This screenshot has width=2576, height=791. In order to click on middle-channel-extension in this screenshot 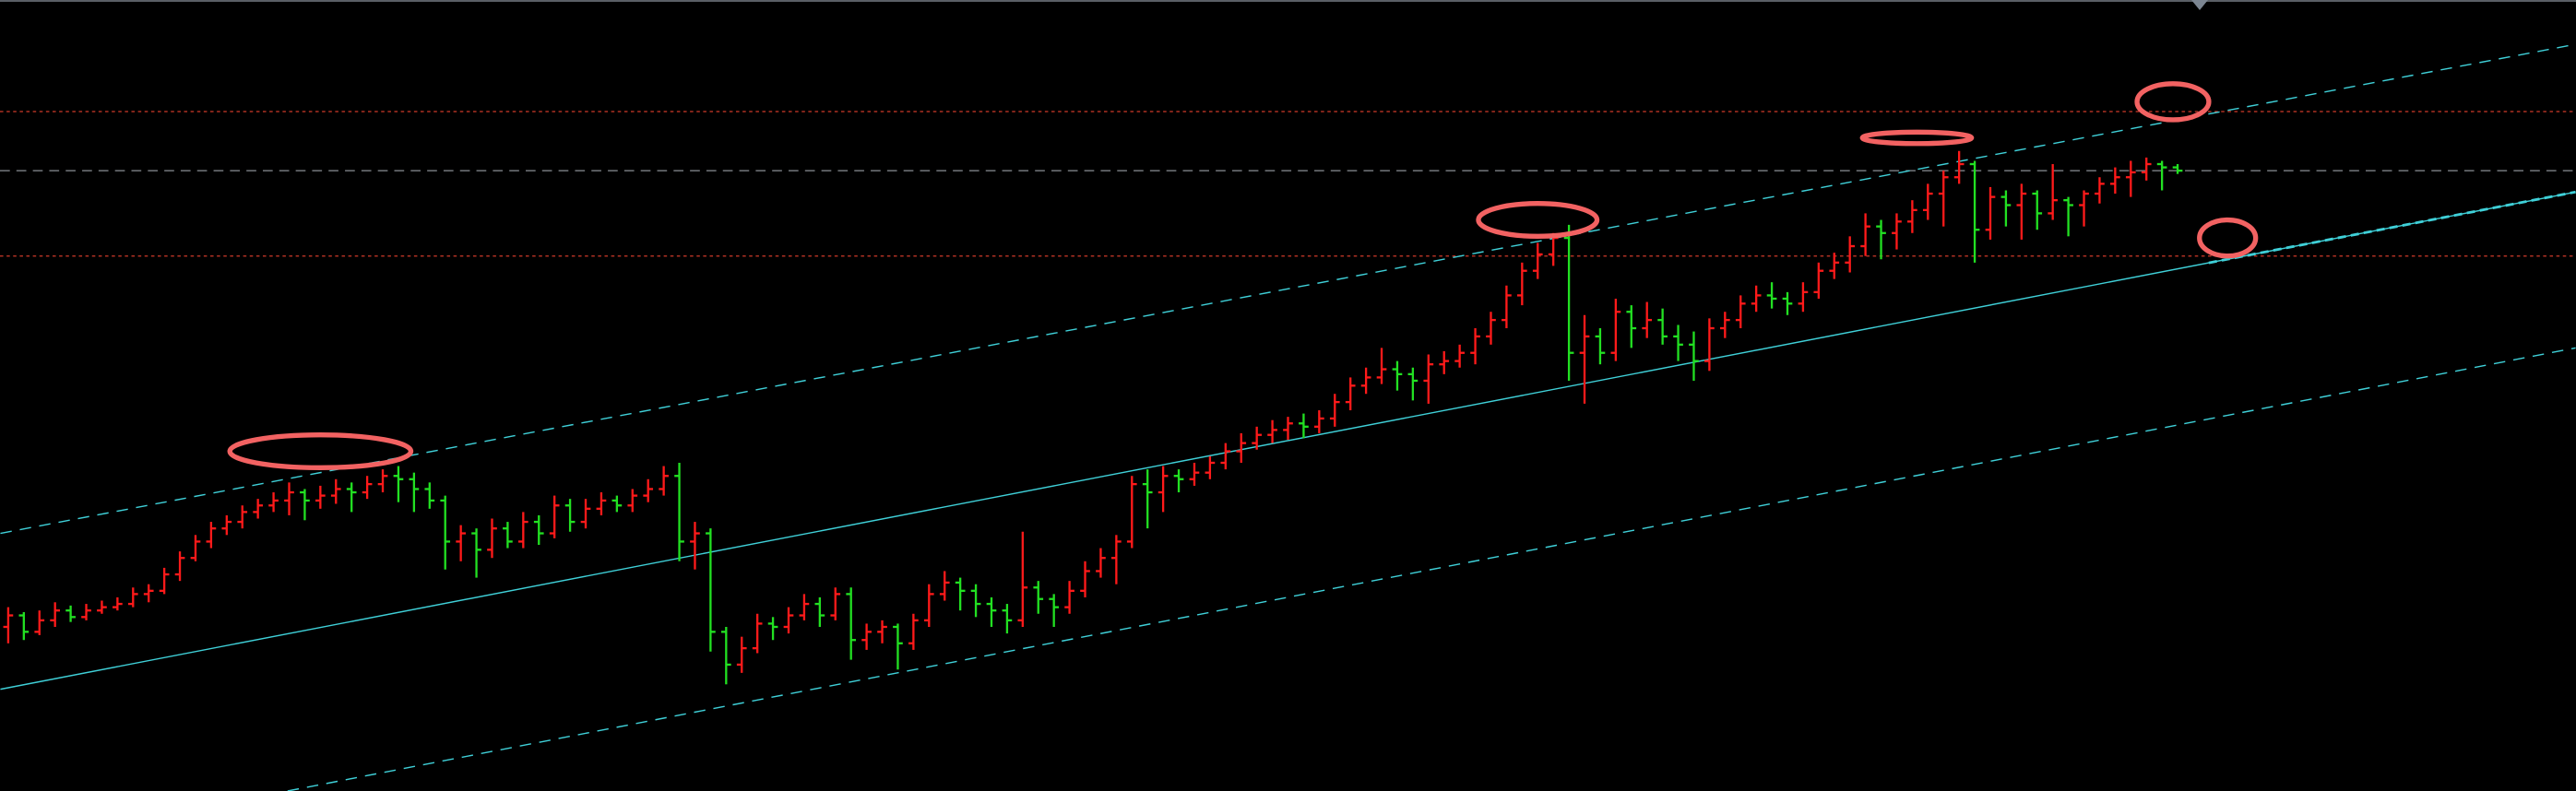, I will do `click(2392, 228)`.